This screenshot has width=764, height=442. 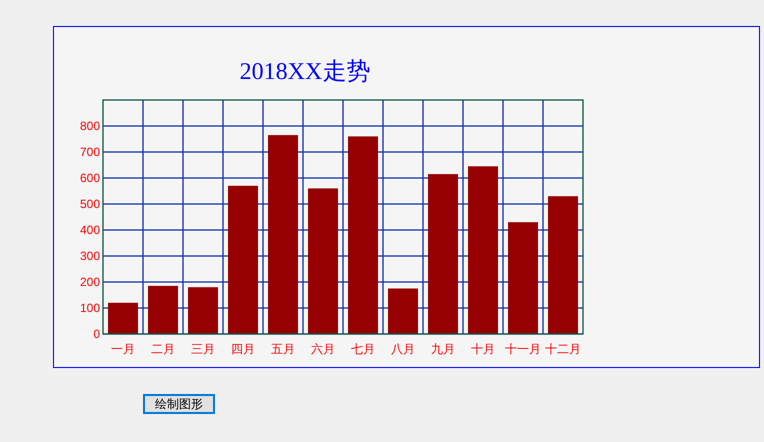 I want to click on button: 绘制图形, so click(x=179, y=404).